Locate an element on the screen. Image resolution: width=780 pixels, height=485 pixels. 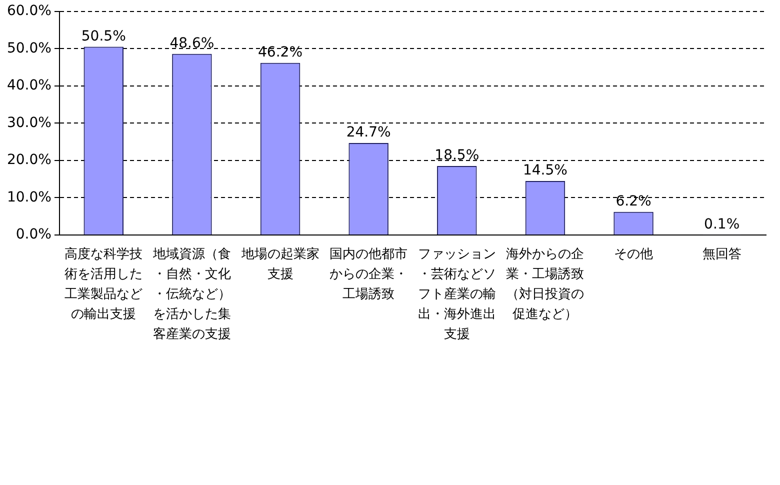
data-label: 6.2% is located at coordinates (634, 202).